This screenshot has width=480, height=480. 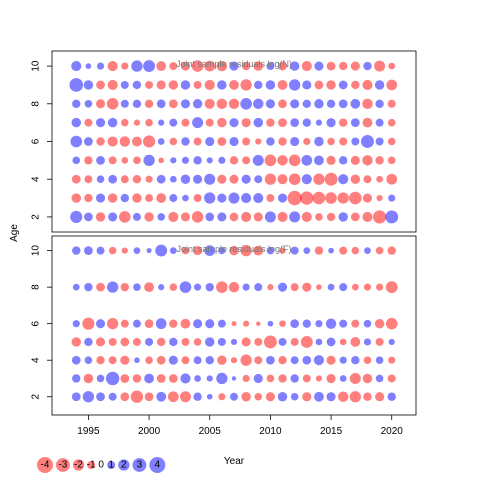 What do you see at coordinates (36, 397) in the screenshot?
I see `y-tick-label: 2` at bounding box center [36, 397].